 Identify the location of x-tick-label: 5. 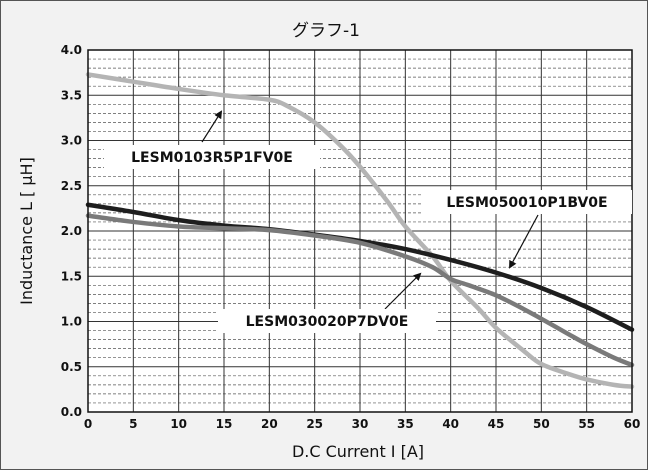
(133, 424).